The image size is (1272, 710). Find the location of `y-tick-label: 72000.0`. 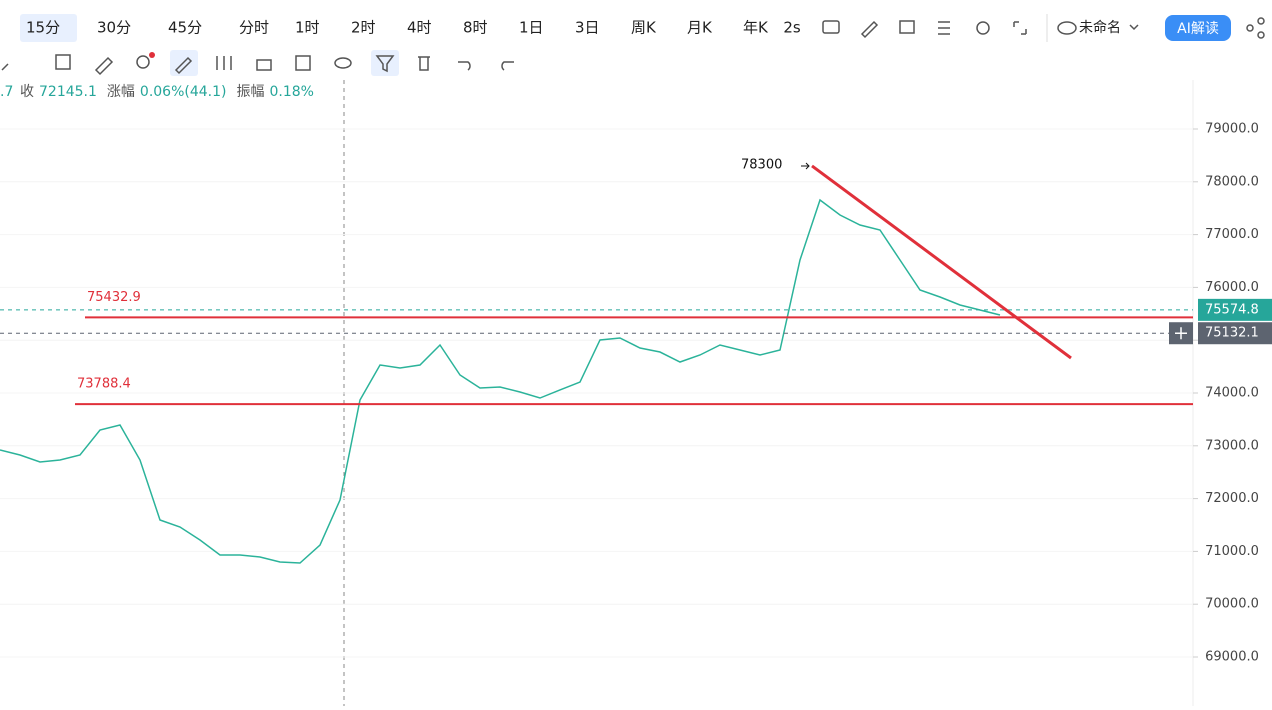

y-tick-label: 72000.0 is located at coordinates (1232, 498).